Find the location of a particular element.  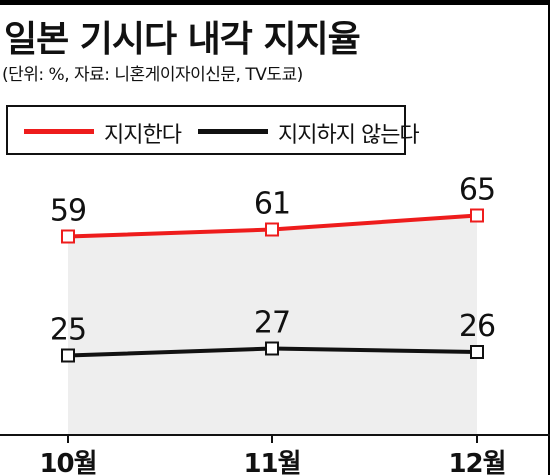

x-axis-ticks: 10월 11월 12월 is located at coordinates (273, 455).